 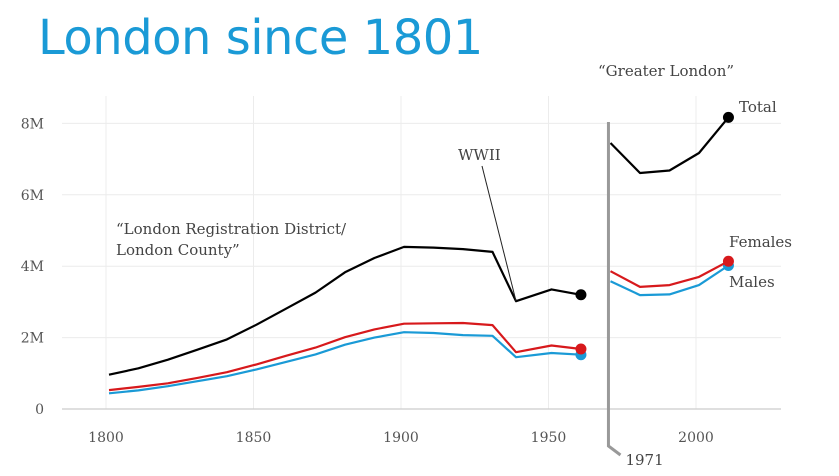 I want to click on y-tick-label: 4M, so click(x=32, y=267).